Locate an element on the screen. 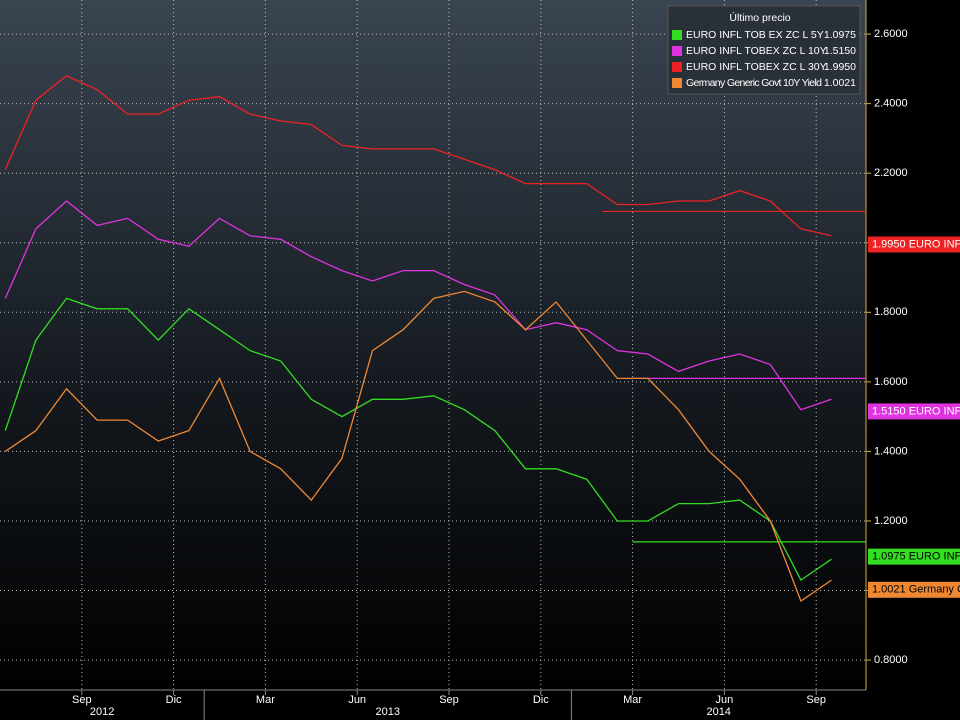 The image size is (960, 720). legend-label: EURO INFL TOB EX ZC L 5Y is located at coordinates (755, 35).